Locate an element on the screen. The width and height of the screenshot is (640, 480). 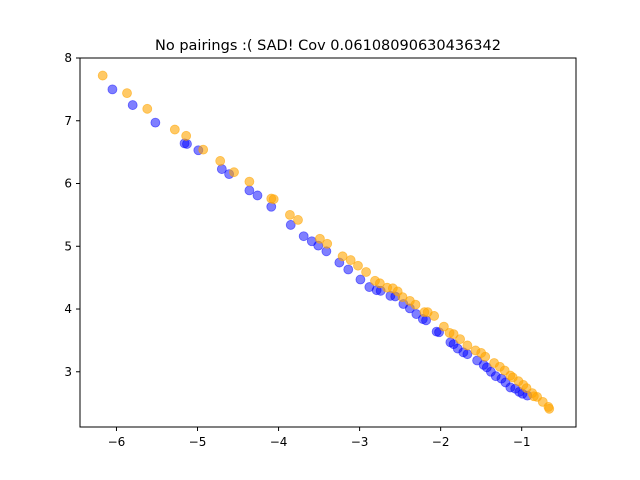
y-tick-label: 4 is located at coordinates (68, 309).